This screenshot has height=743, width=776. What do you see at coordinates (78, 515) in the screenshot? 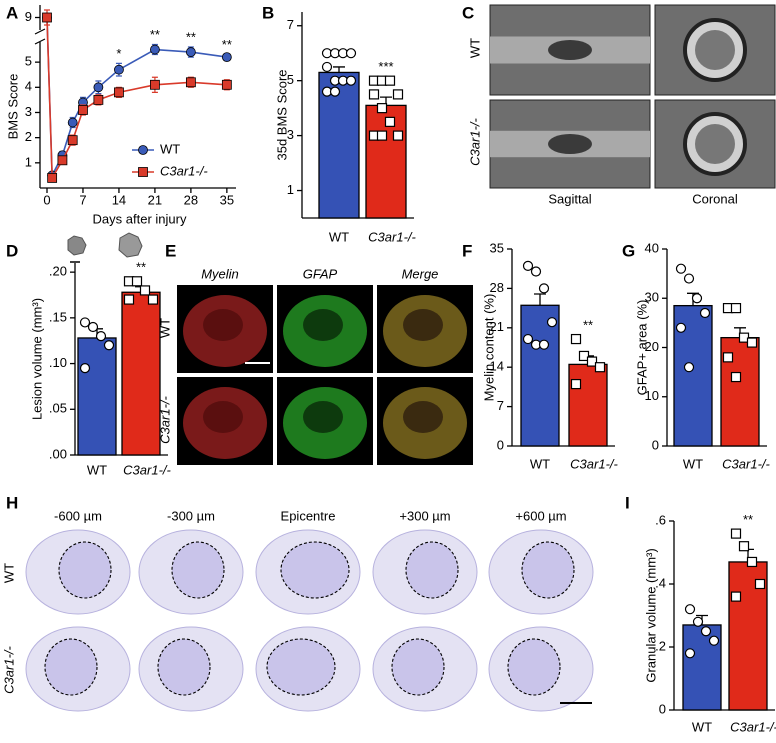
I see `column-label: -600 µm` at bounding box center [78, 515].